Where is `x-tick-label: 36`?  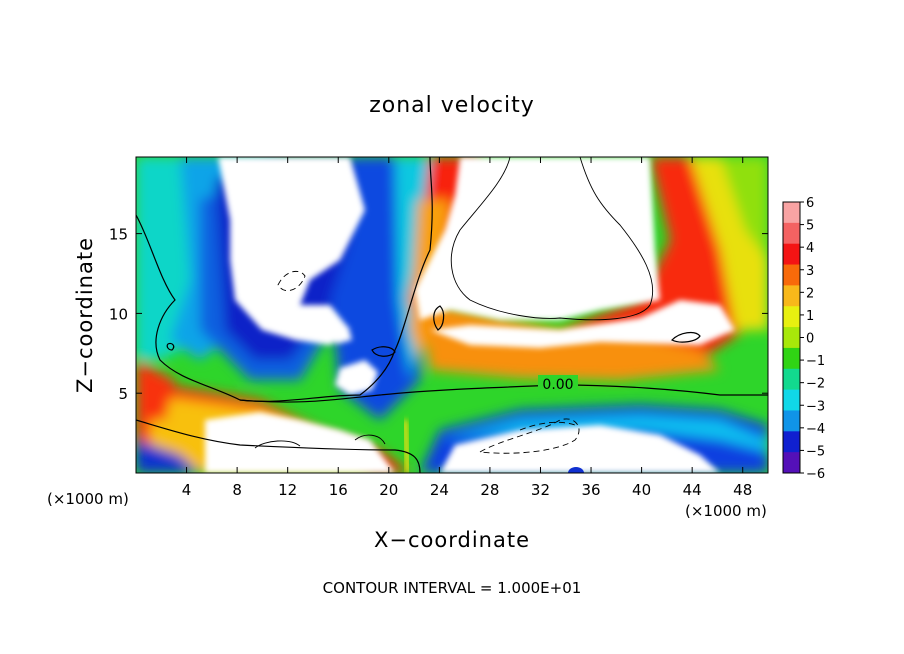 x-tick-label: 36 is located at coordinates (590, 490).